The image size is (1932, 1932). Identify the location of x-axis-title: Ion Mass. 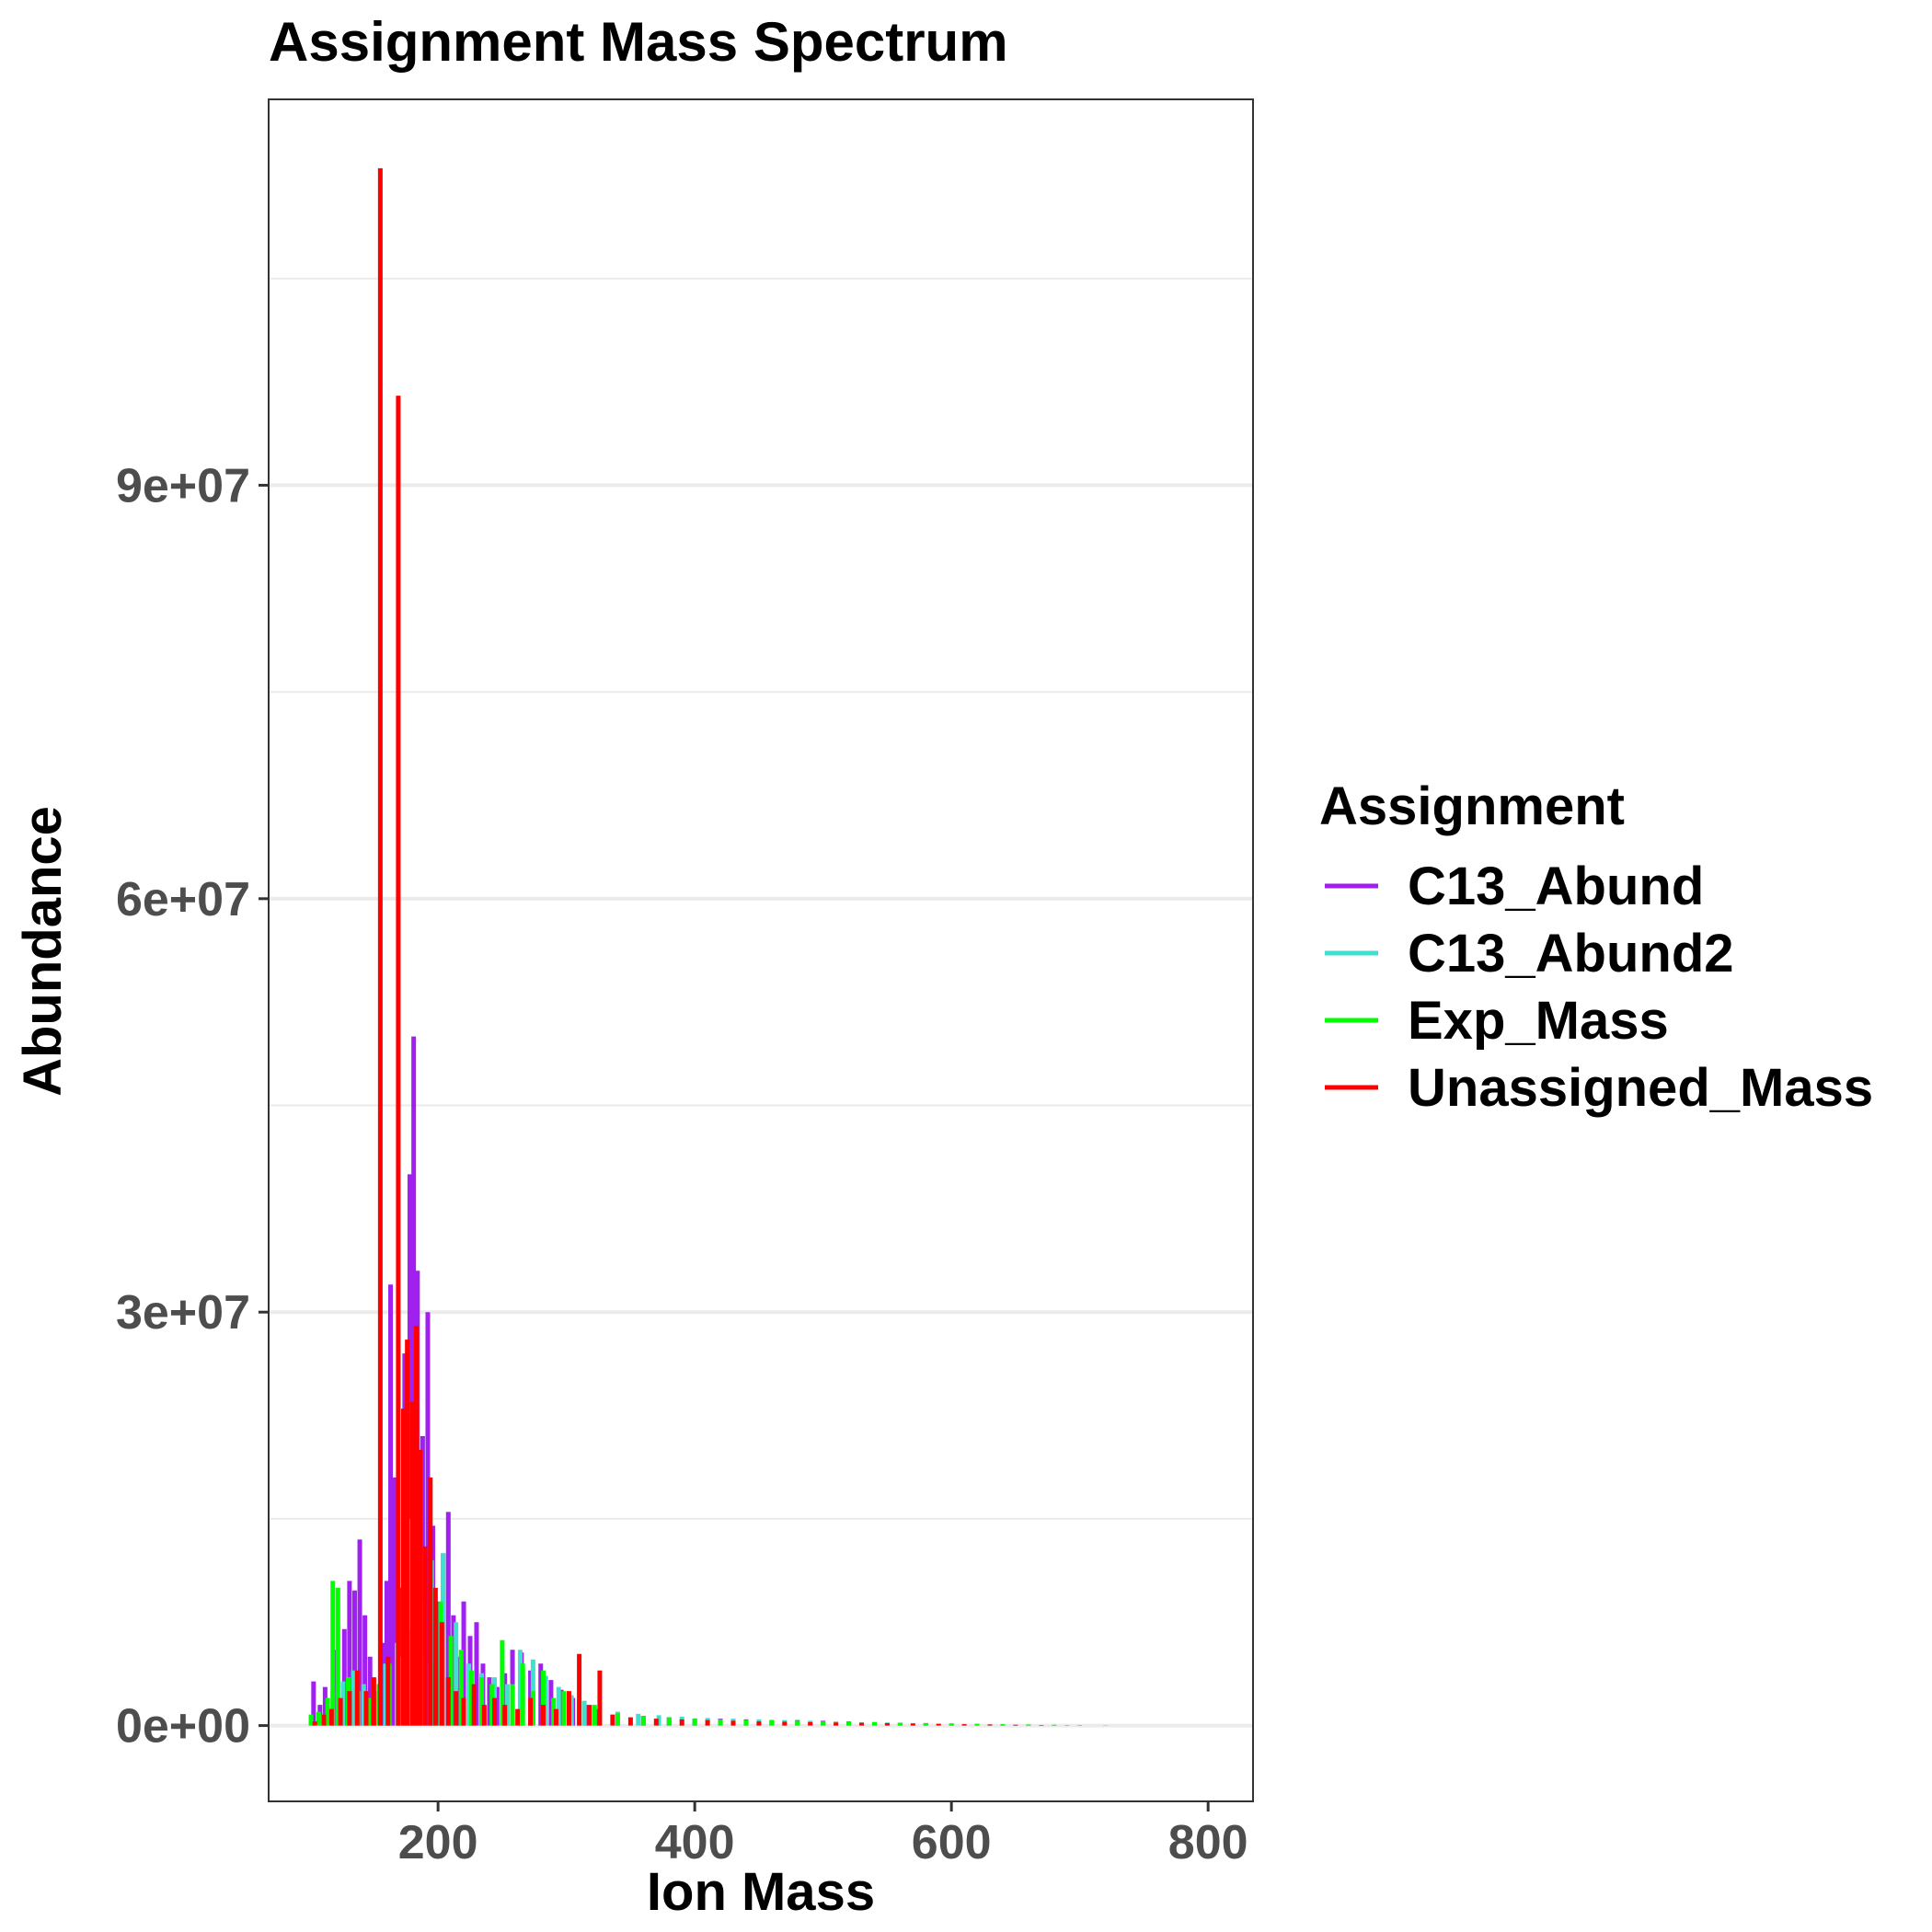
(761, 1892).